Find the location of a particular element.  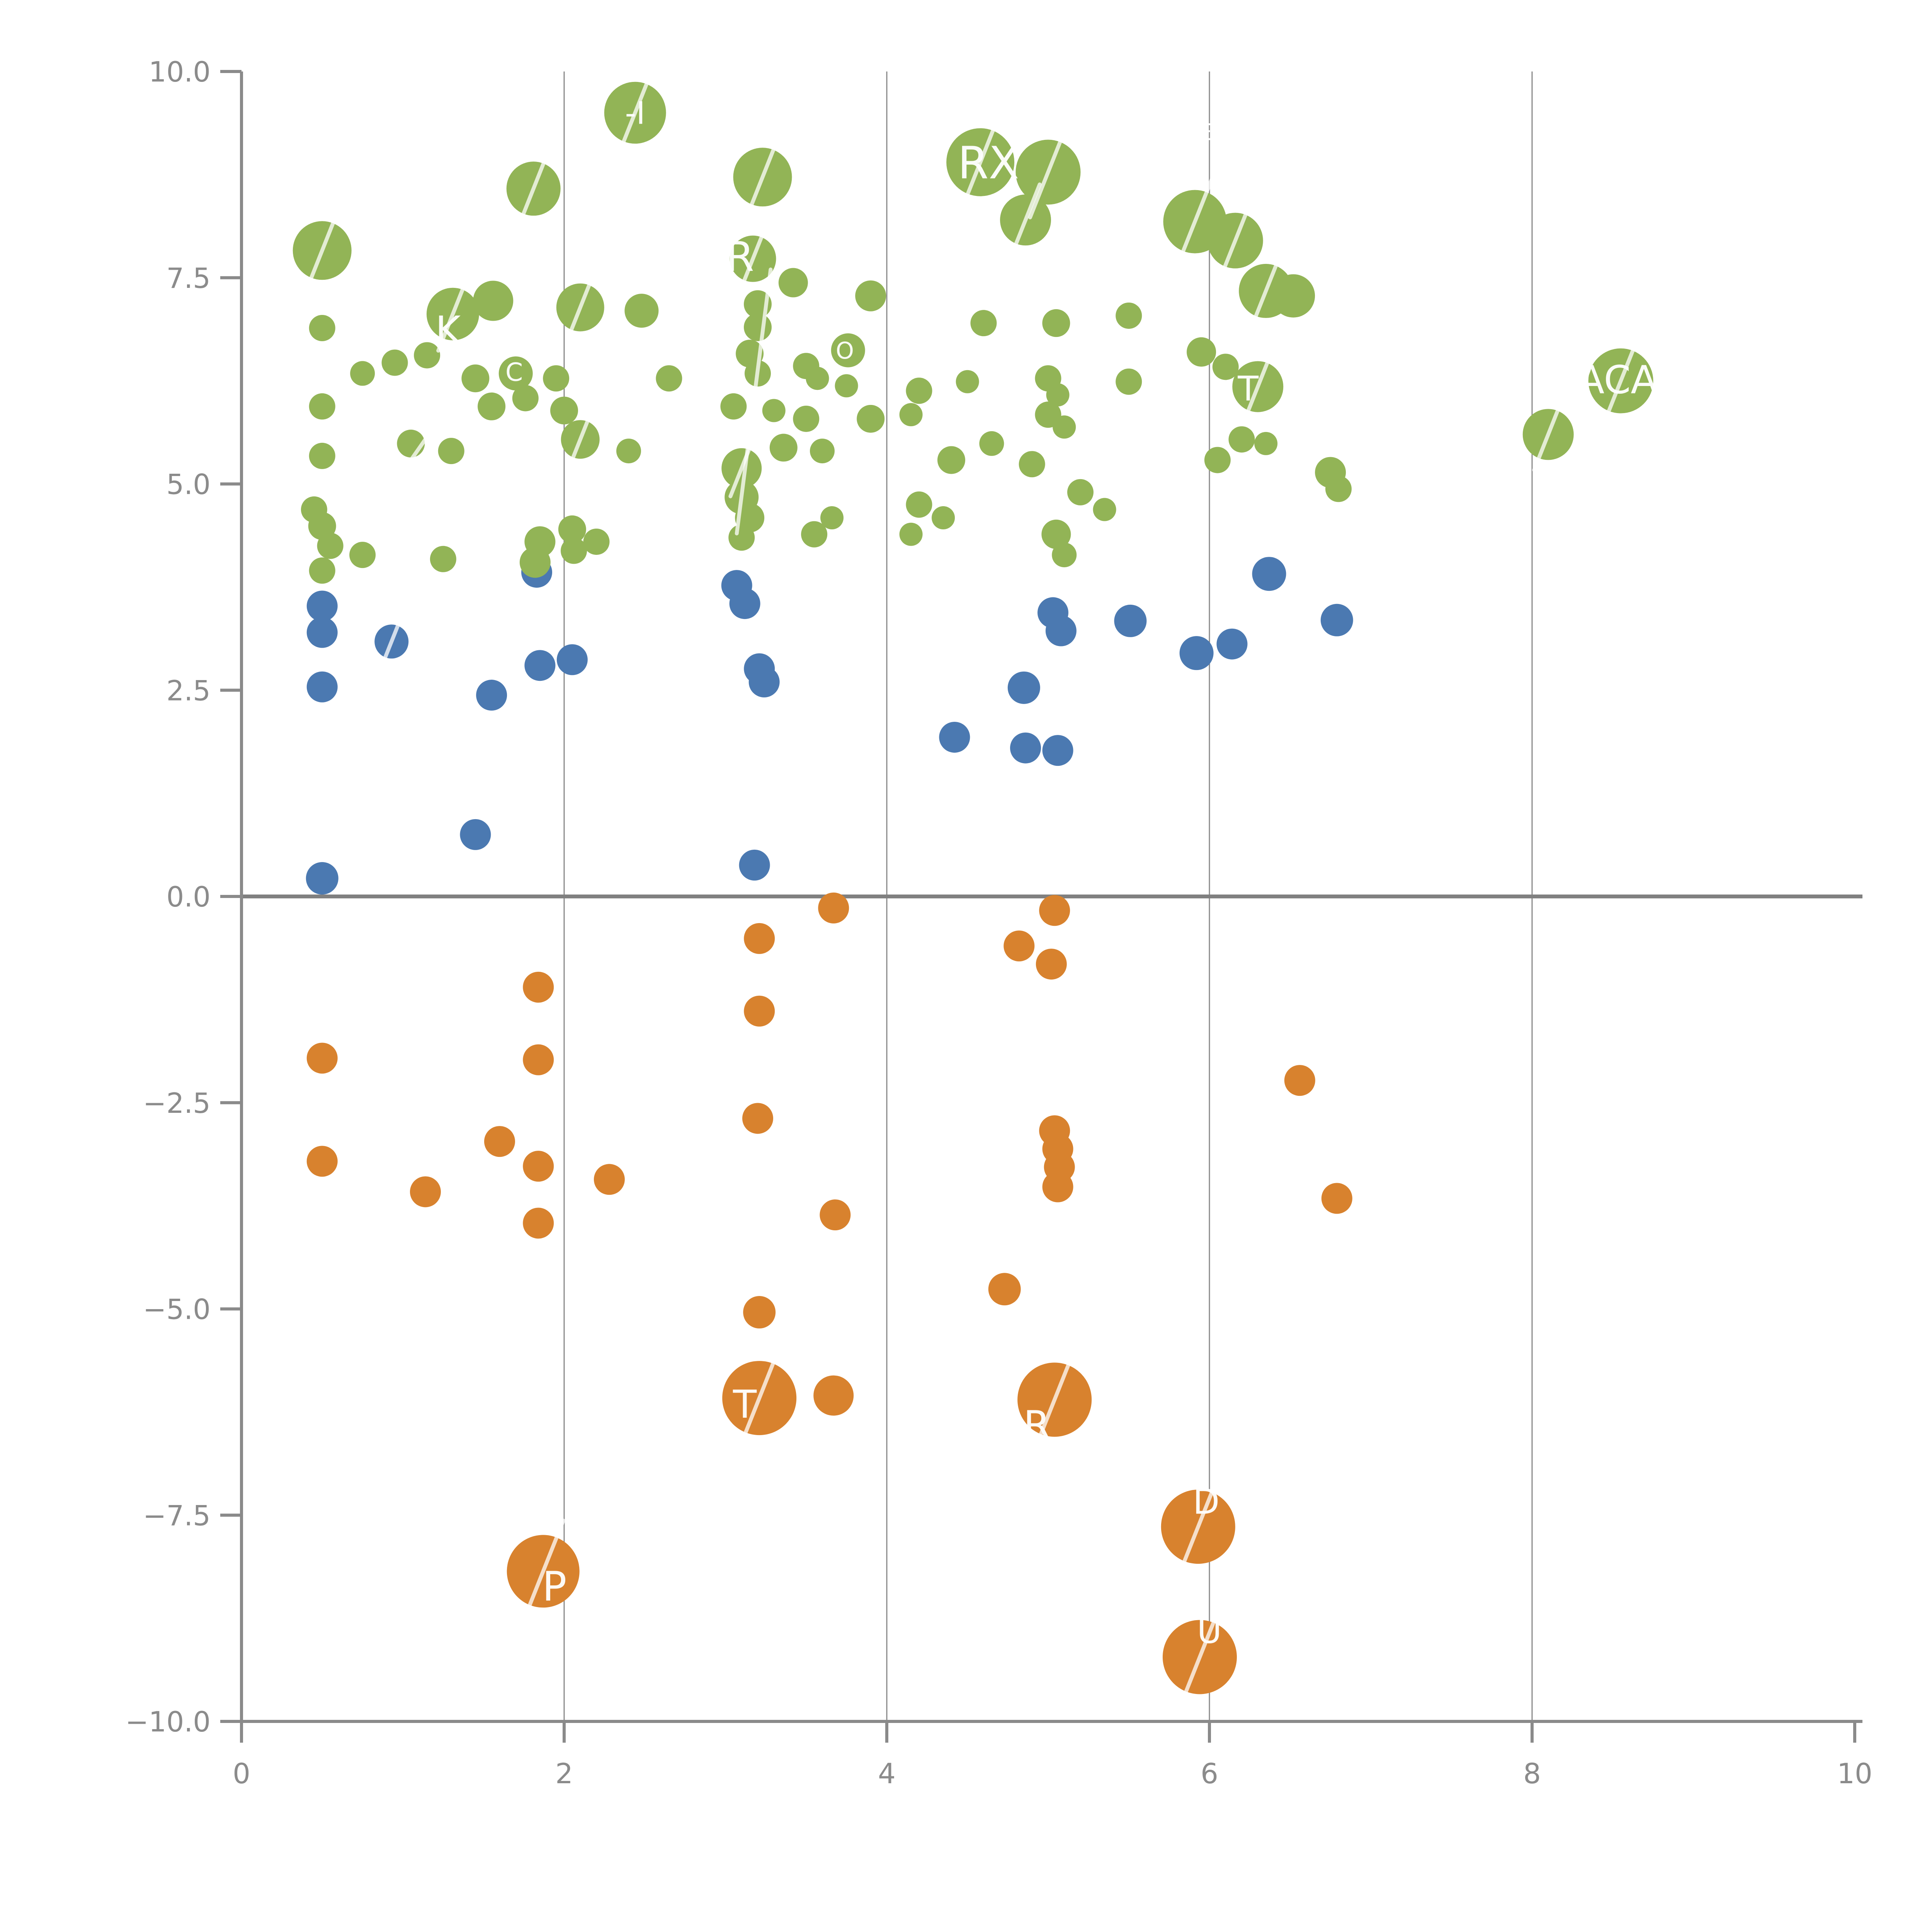

bubble-label: C is located at coordinates (514, 372).